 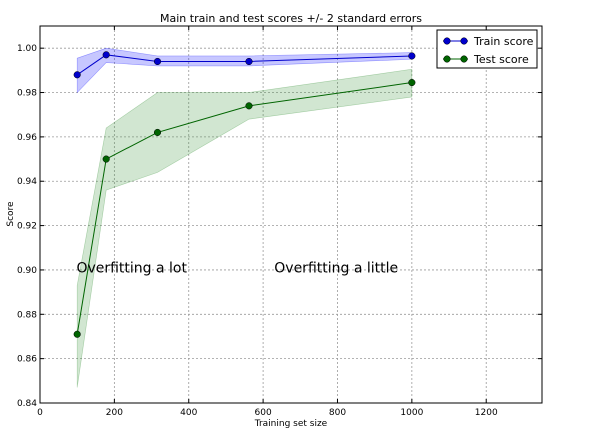 I want to click on y-tick-label: 0.86, so click(x=27, y=360).